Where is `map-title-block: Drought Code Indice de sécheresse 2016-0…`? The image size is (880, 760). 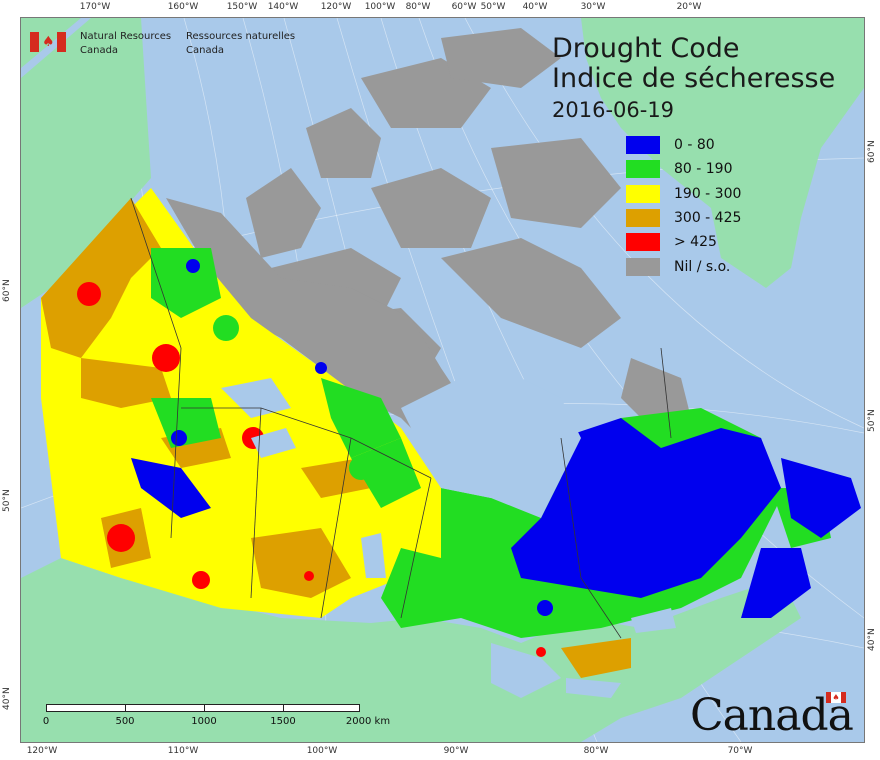 map-title-block: Drought Code Indice de sécheresse 2016-0… is located at coordinates (693, 79).